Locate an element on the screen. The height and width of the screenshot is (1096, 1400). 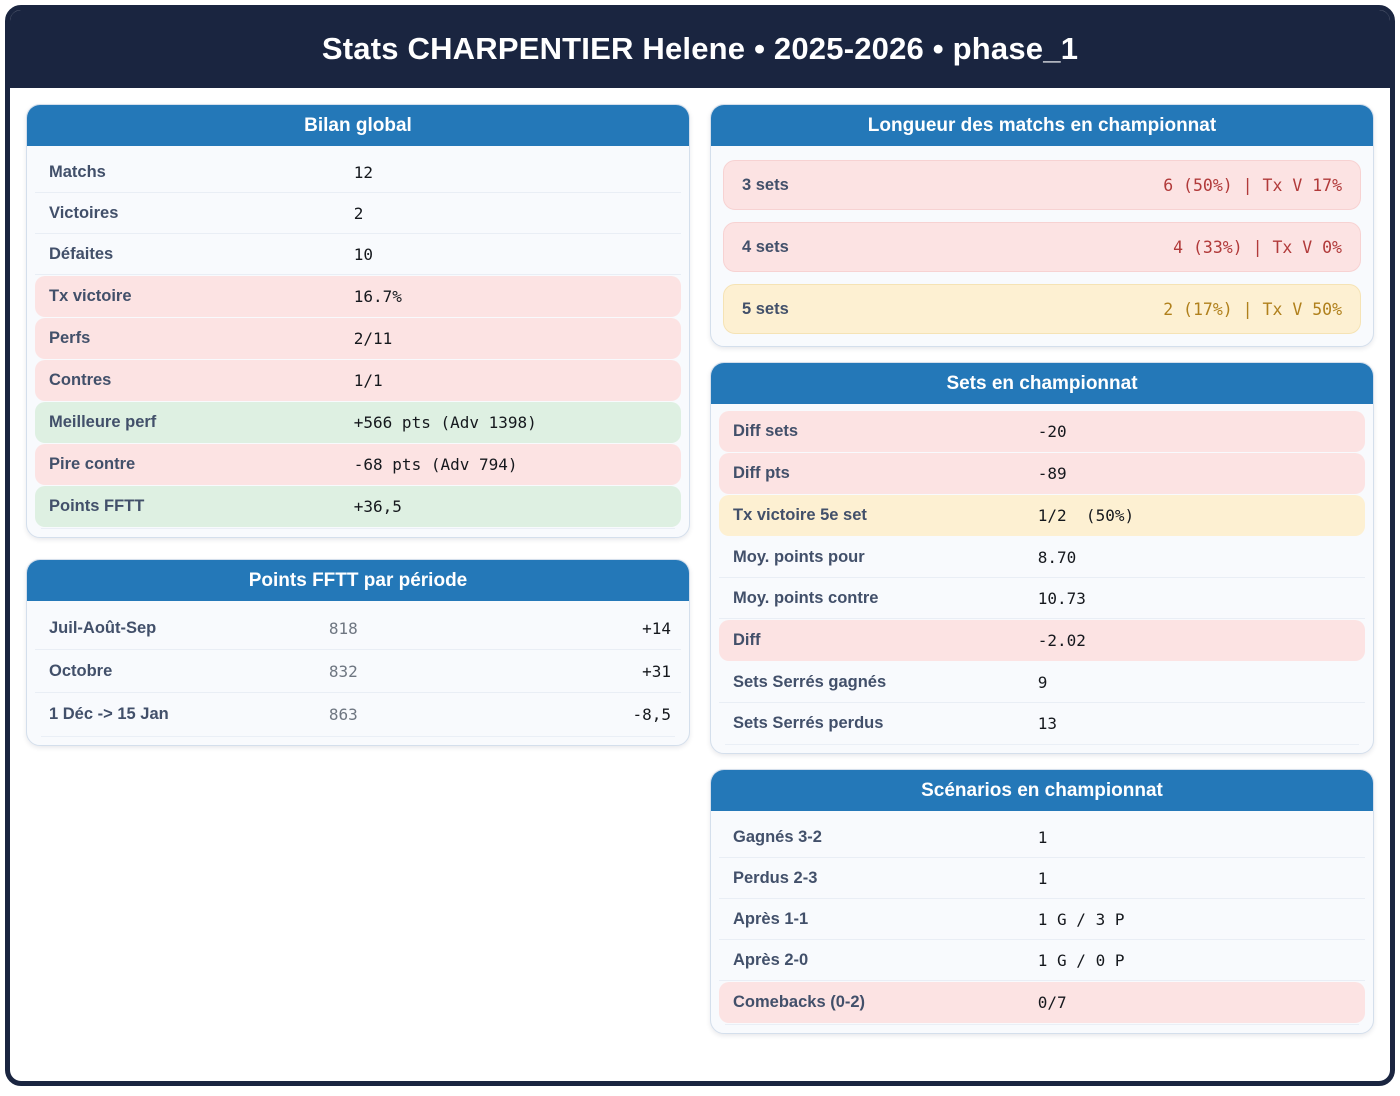
stat-label: Tx victoire 5e set is located at coordinates (800, 515).